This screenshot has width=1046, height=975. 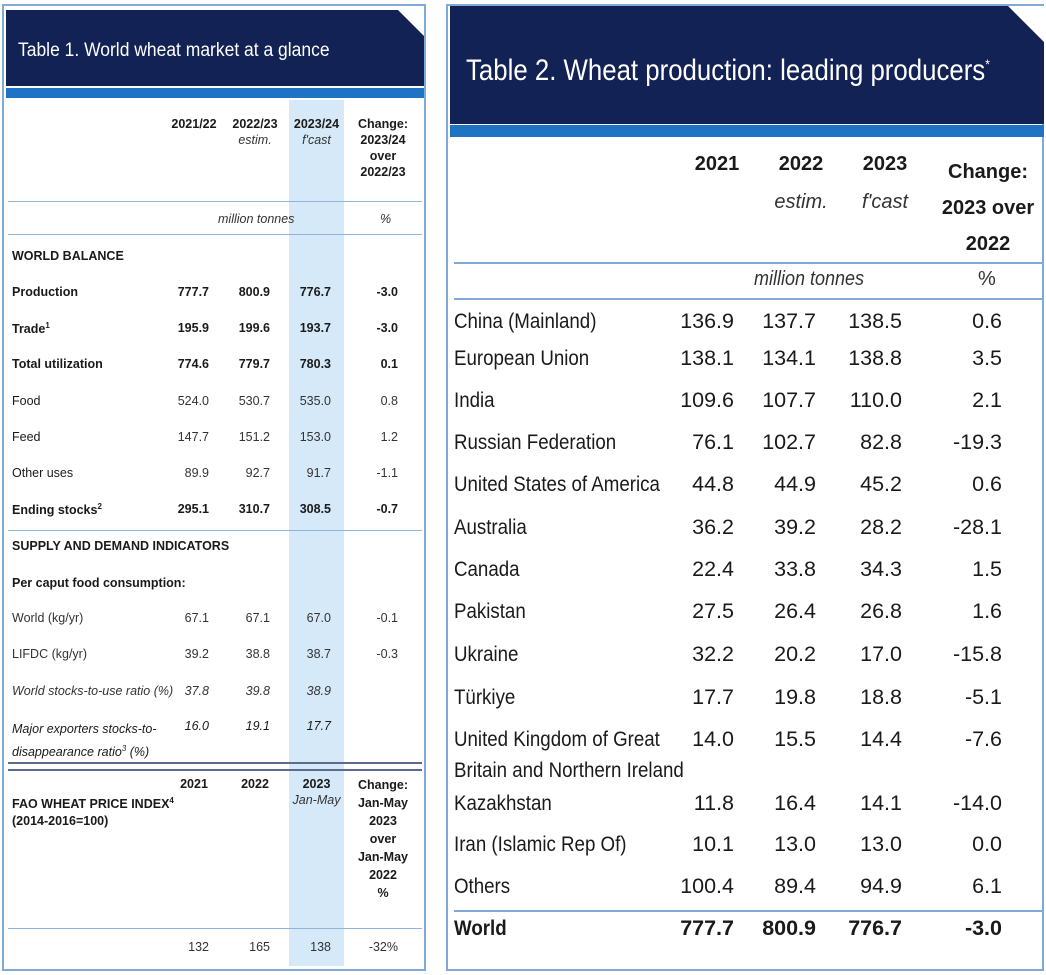 What do you see at coordinates (196, 618) in the screenshot?
I see `indicator-row-value: 67.1` at bounding box center [196, 618].